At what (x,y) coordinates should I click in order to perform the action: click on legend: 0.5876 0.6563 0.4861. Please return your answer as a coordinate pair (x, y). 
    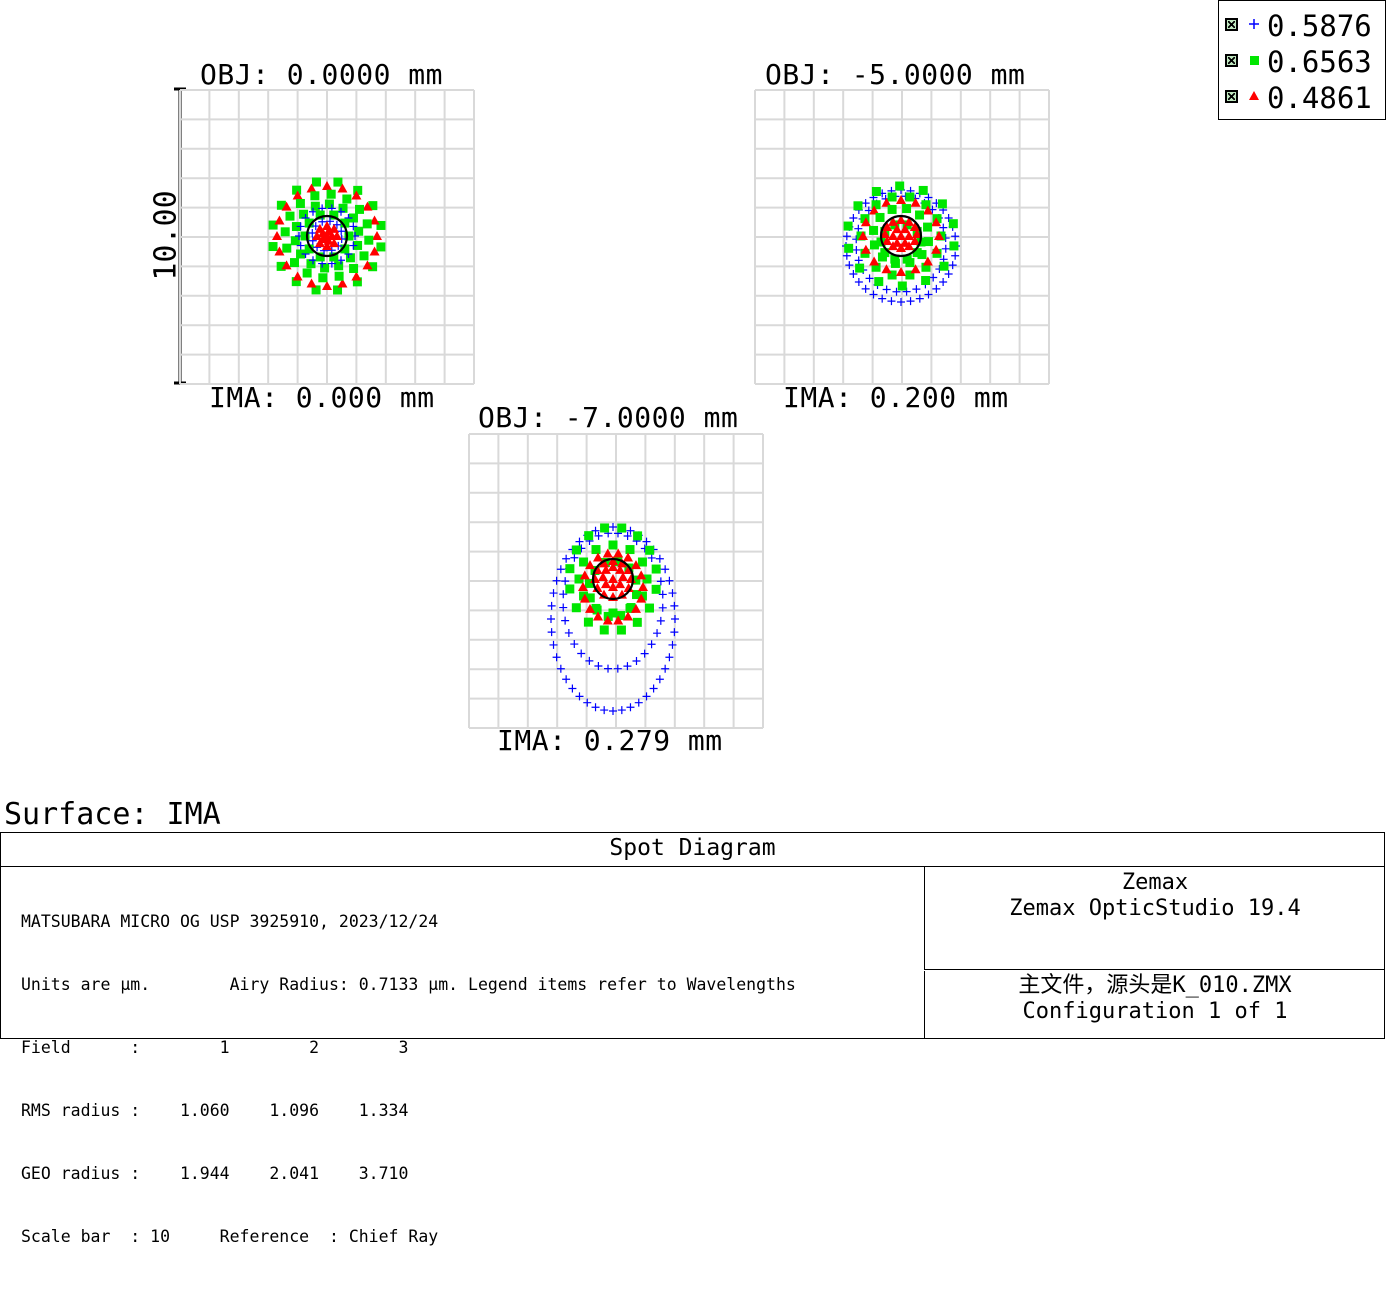
    Looking at the image, I should click on (1302, 60).